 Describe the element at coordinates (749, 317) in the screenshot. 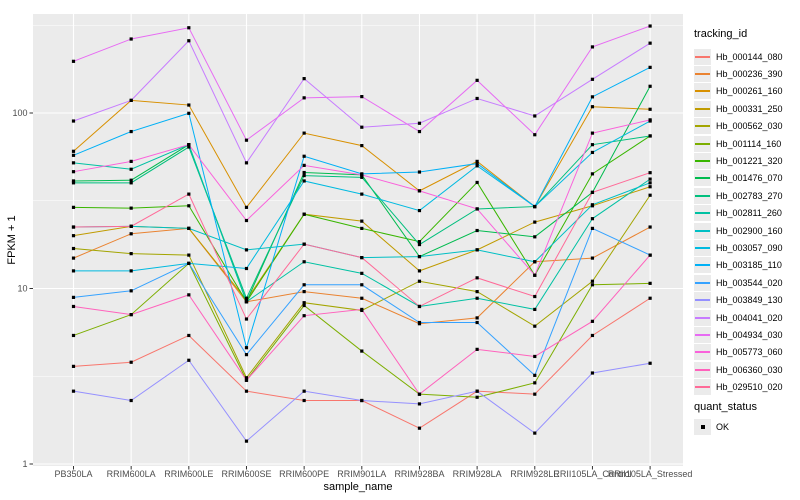

I see `legend-item-label: Hb_004041_020` at that location.